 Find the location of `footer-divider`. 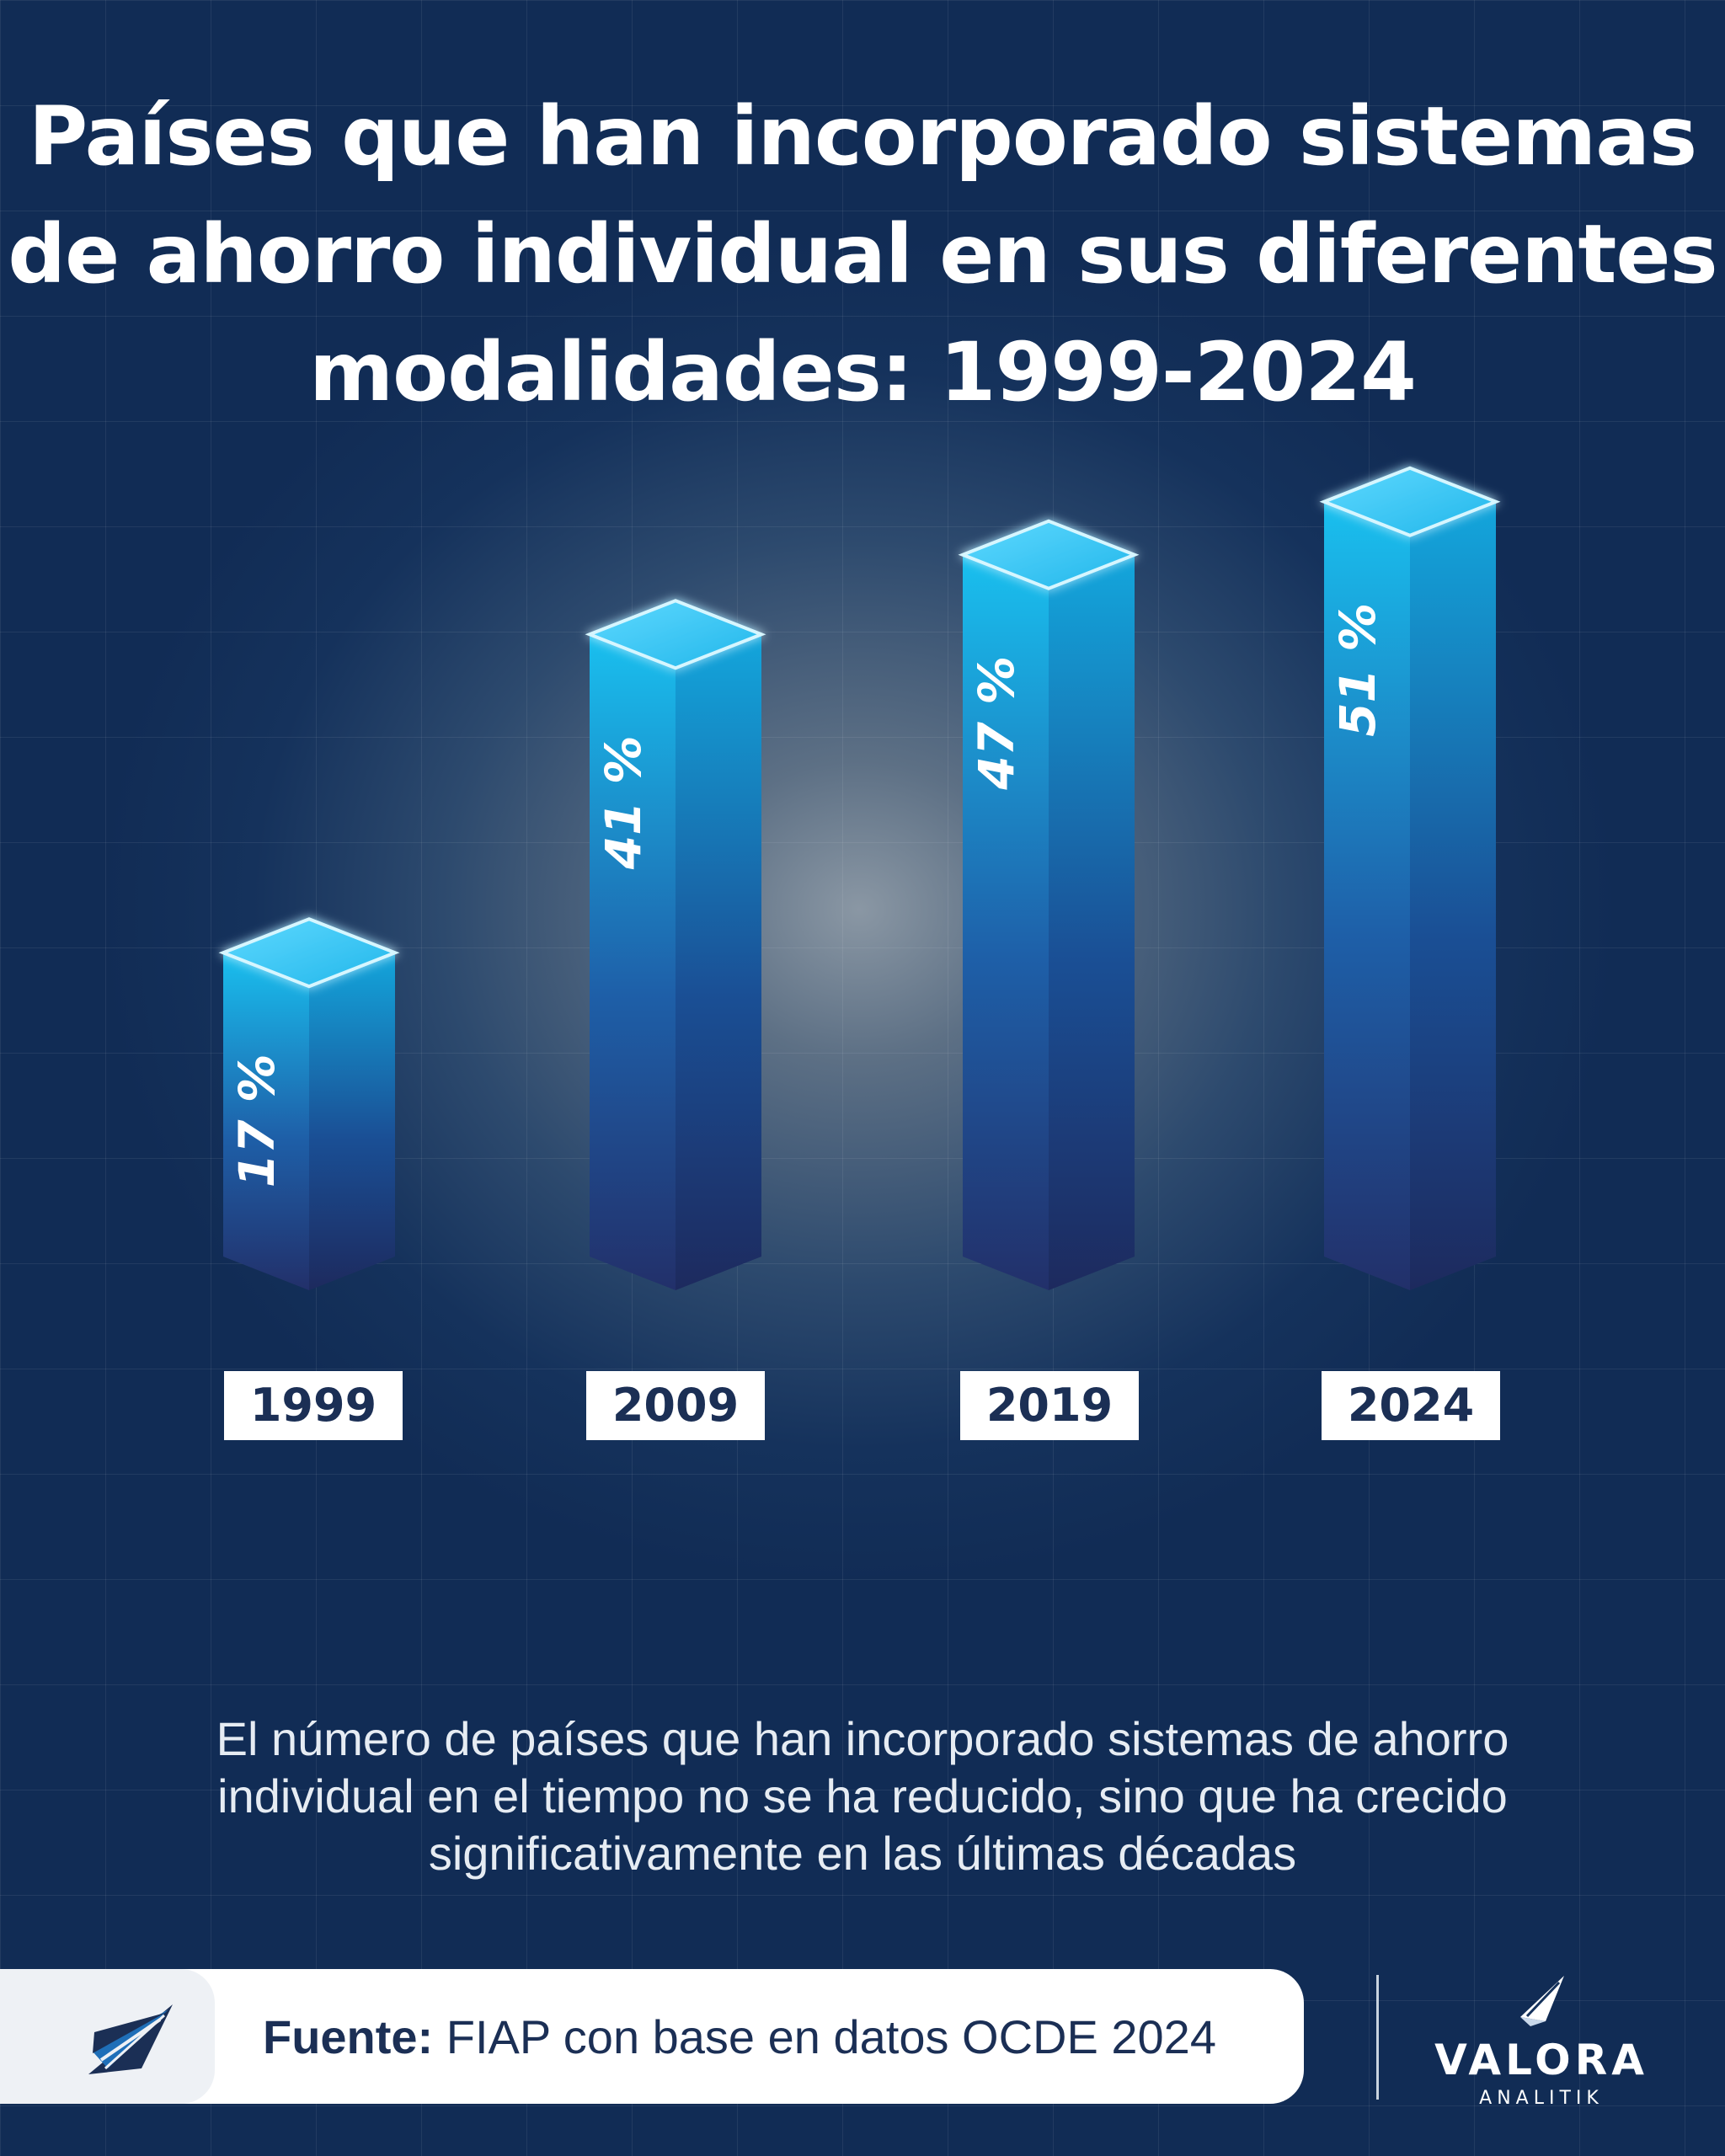

footer-divider is located at coordinates (1377, 2037).